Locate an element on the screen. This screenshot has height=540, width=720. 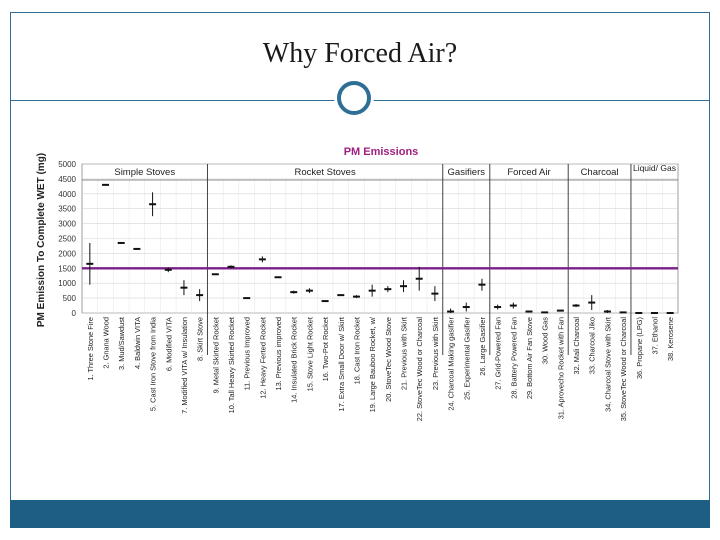
x-tick-label: 14. Insulated Brick Rocket is located at coordinates (294, 360).